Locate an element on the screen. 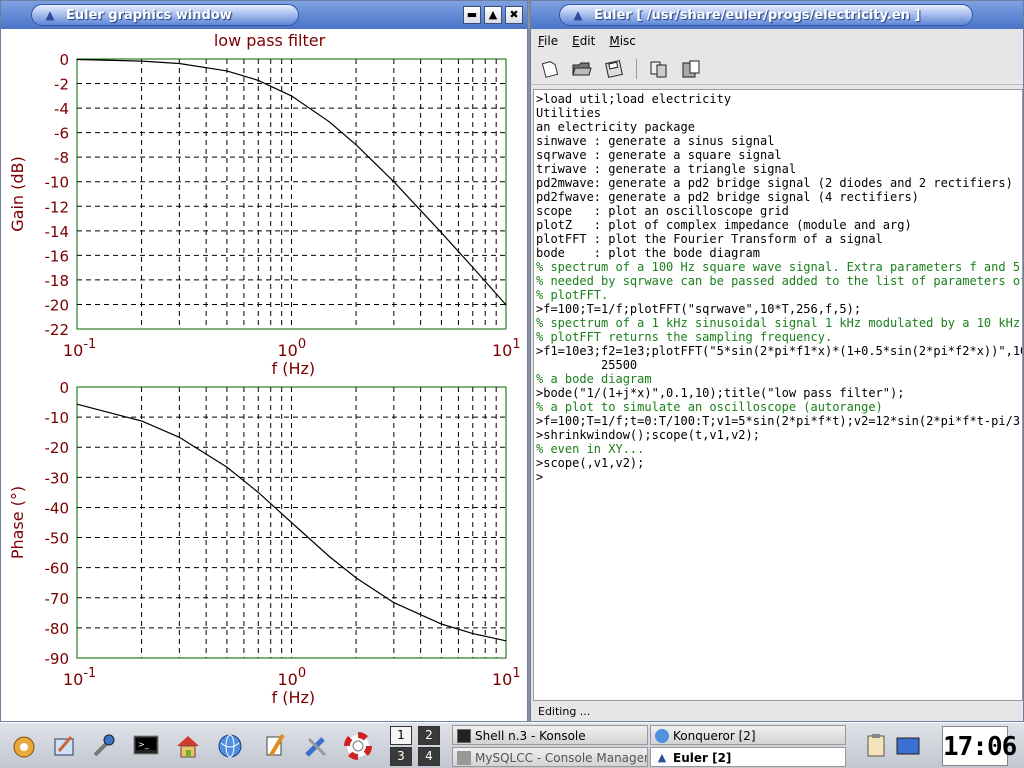 This screenshot has width=1024, height=768. kde-menu-icon is located at coordinates (24, 746).